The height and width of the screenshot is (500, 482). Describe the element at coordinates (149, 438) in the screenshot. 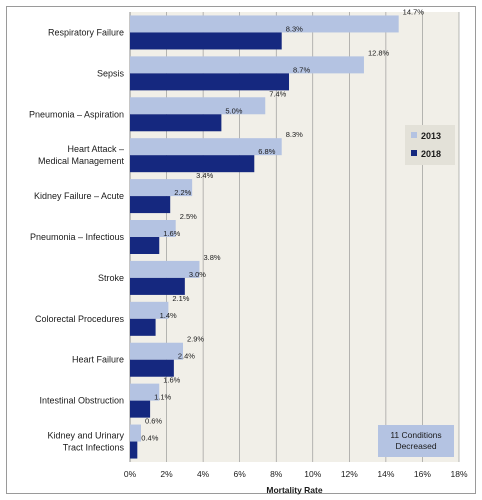

I see `data-label-2018: 0.4%` at that location.